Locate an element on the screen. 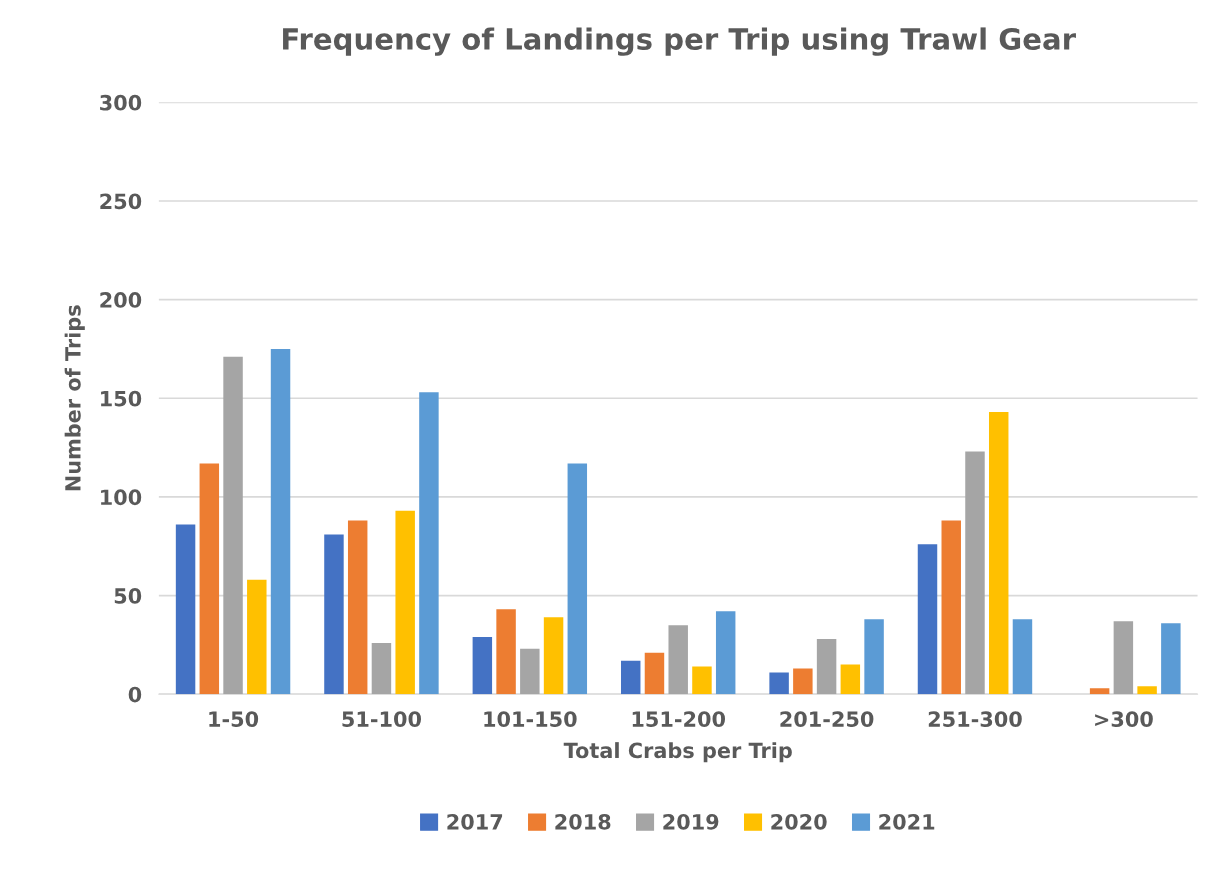 This screenshot has width=1222, height=890. x-tick-label: 151-200 is located at coordinates (679, 719).